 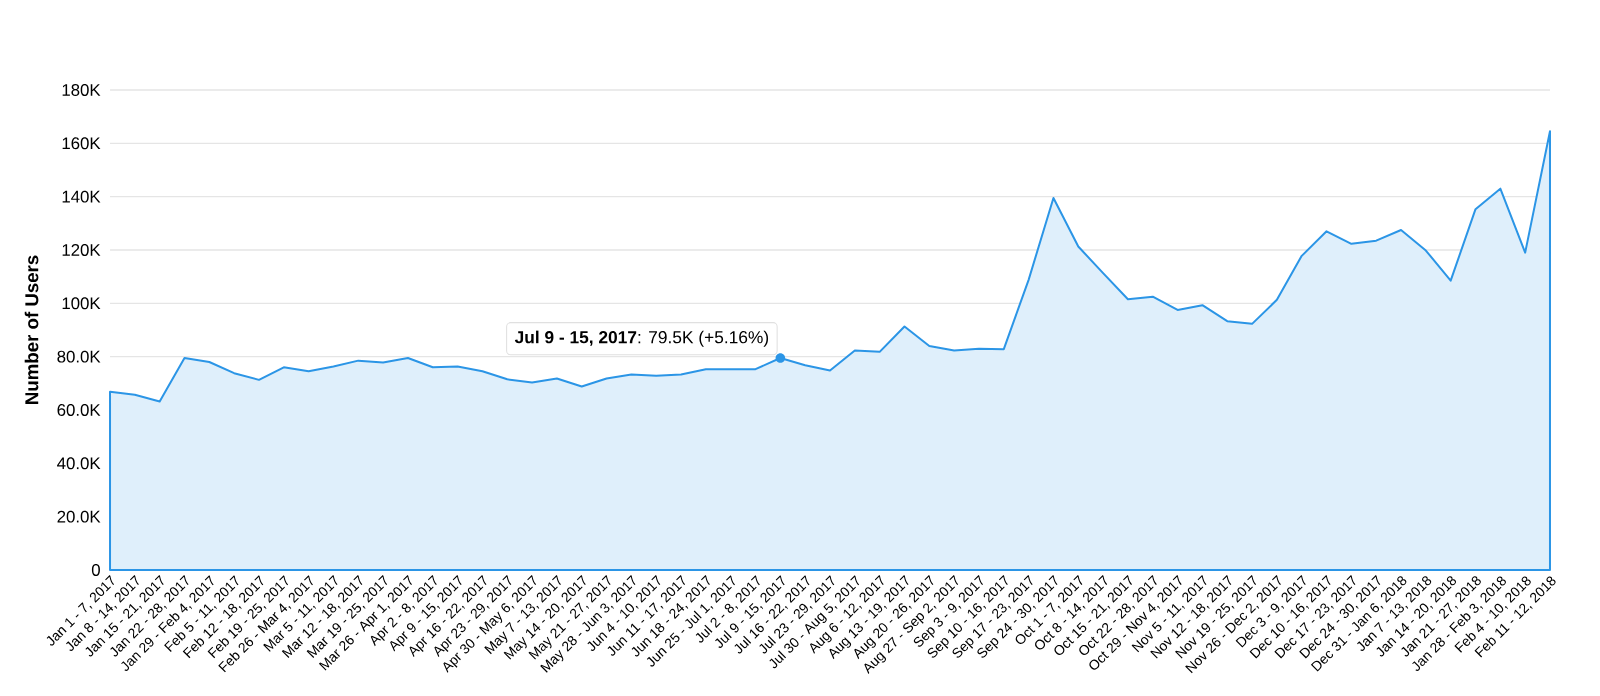 What do you see at coordinates (81, 196) in the screenshot?
I see `y-tick-label: 140K` at bounding box center [81, 196].